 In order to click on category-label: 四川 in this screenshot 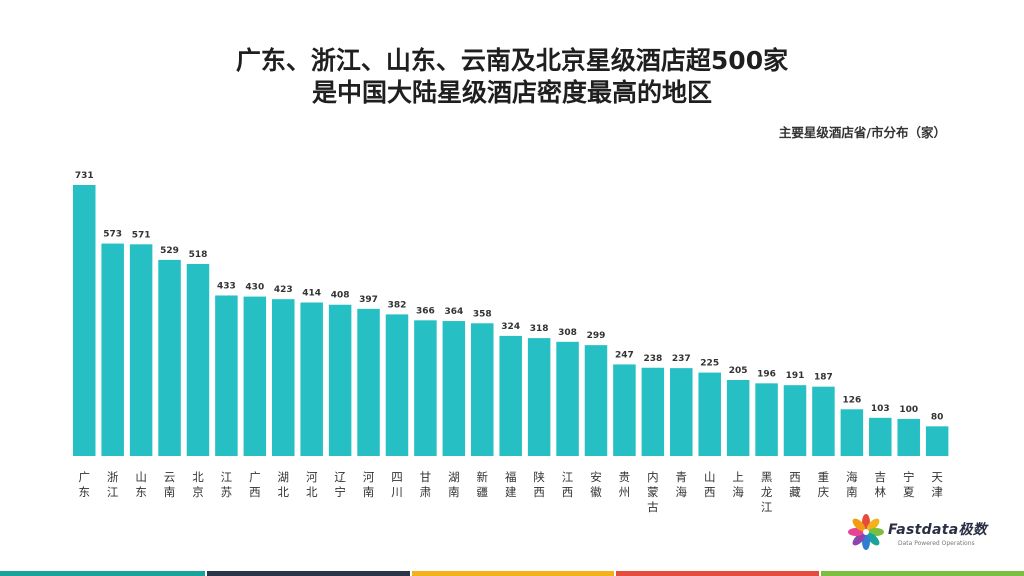, I will do `click(397, 484)`.